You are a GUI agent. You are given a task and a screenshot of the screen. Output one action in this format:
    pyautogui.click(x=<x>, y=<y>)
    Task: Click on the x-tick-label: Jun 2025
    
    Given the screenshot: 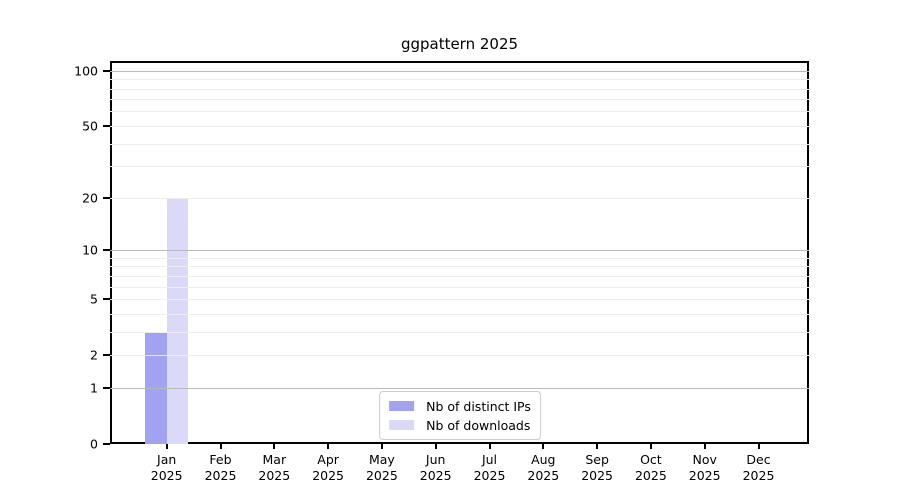 What is the action you would take?
    pyautogui.click(x=436, y=467)
    